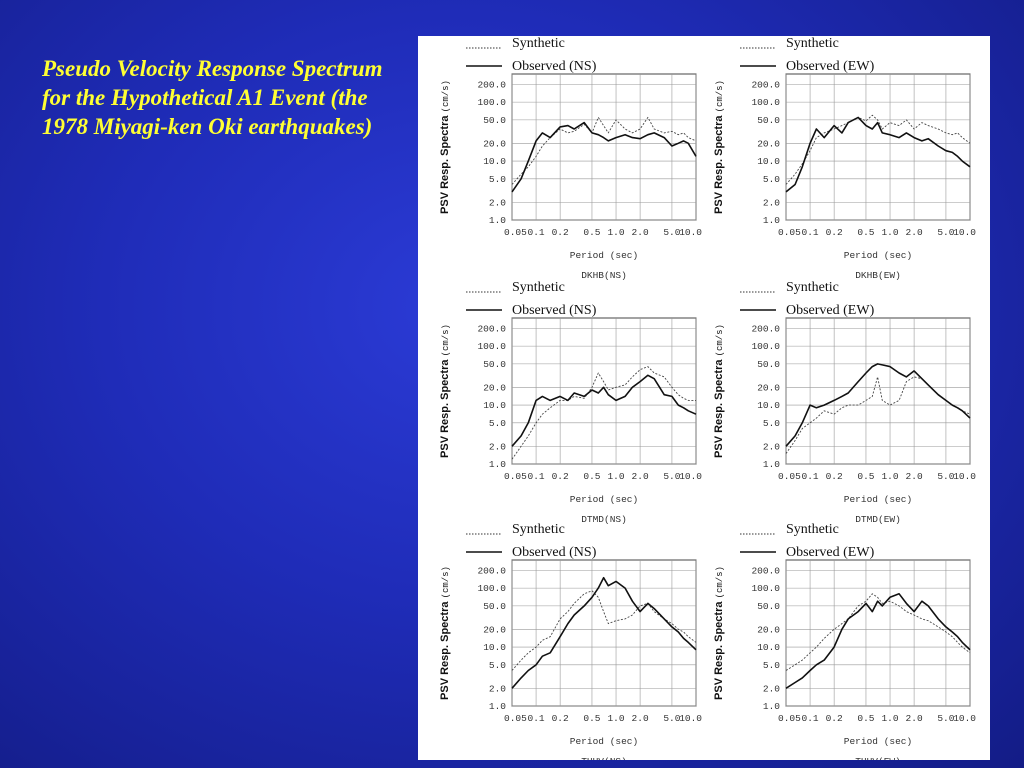 The width and height of the screenshot is (1024, 768). Describe the element at coordinates (878, 275) in the screenshot. I see `station-label: DKHB(EW)` at that location.